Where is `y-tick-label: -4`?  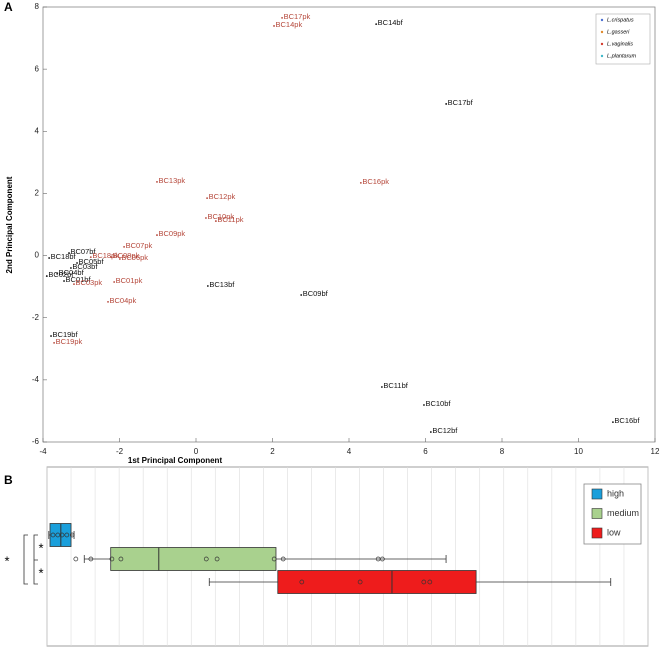 y-tick-label: -4 is located at coordinates (36, 379).